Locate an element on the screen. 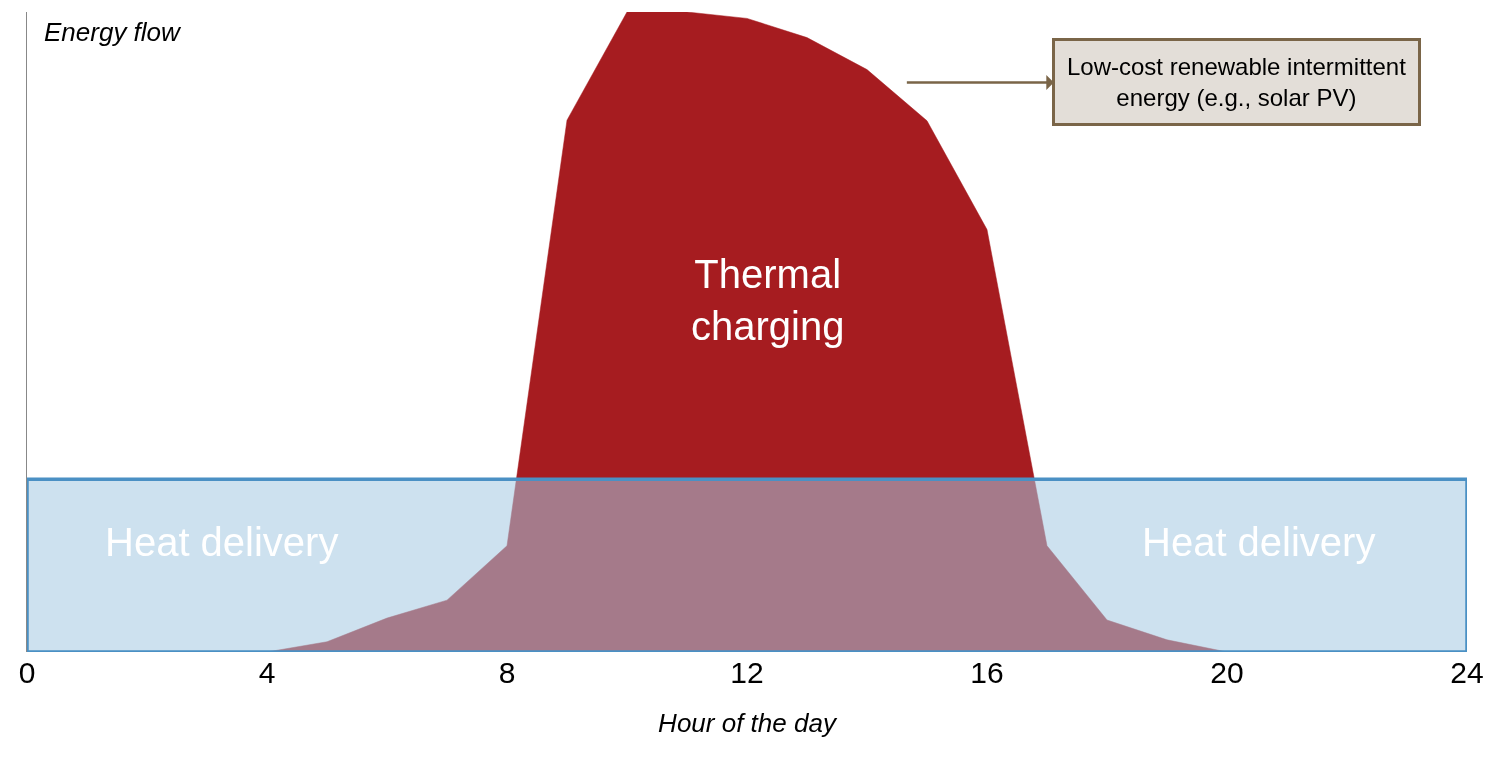 The width and height of the screenshot is (1496, 778). x-tick-label: 12 is located at coordinates (747, 672).